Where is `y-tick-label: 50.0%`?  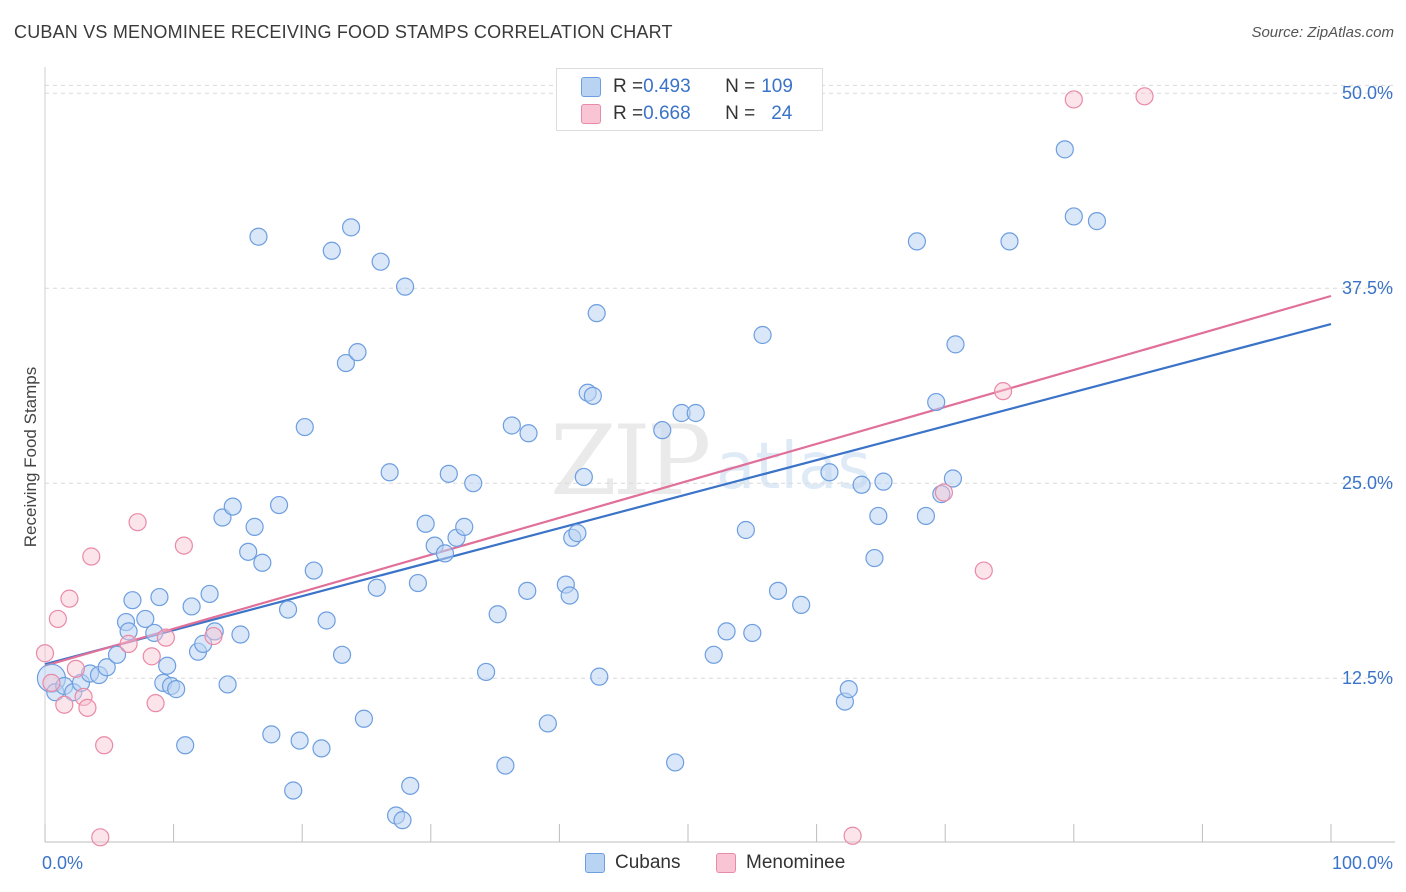
y-tick-label: 50.0% is located at coordinates (1367, 93).